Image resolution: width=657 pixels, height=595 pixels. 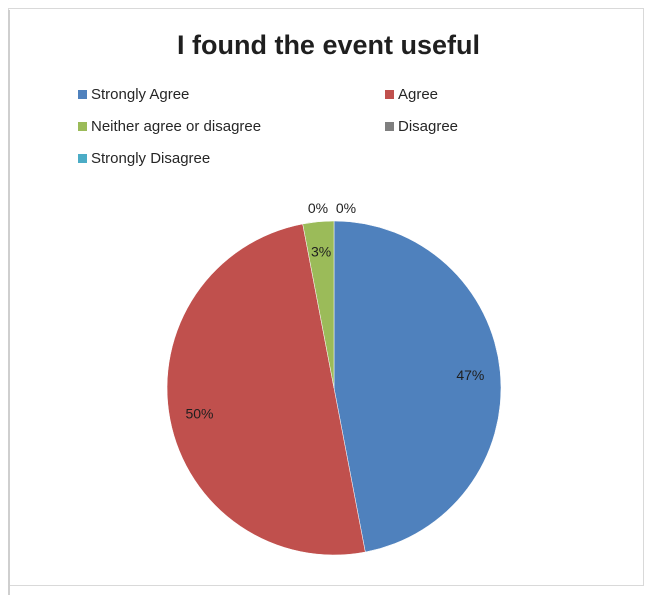 What do you see at coordinates (321, 252) in the screenshot?
I see `data-label-neither: 3%` at bounding box center [321, 252].